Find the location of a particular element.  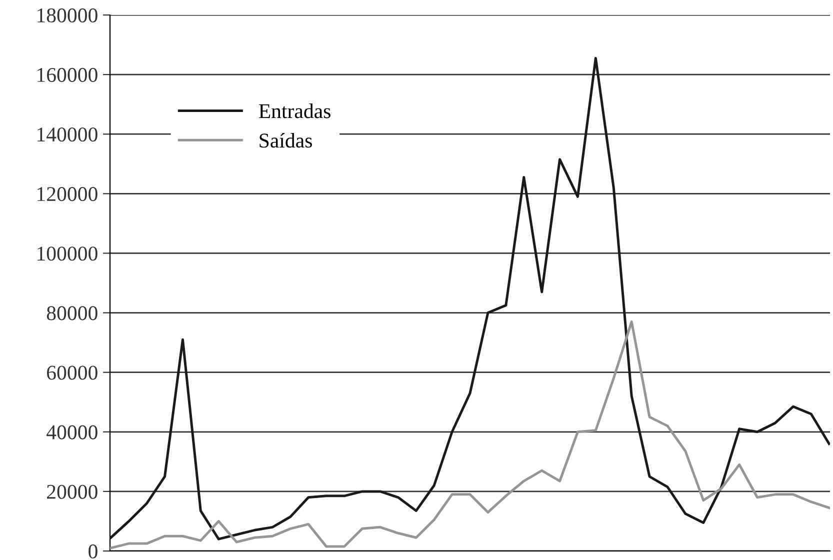

legend-label: Entradas is located at coordinates (294, 111).